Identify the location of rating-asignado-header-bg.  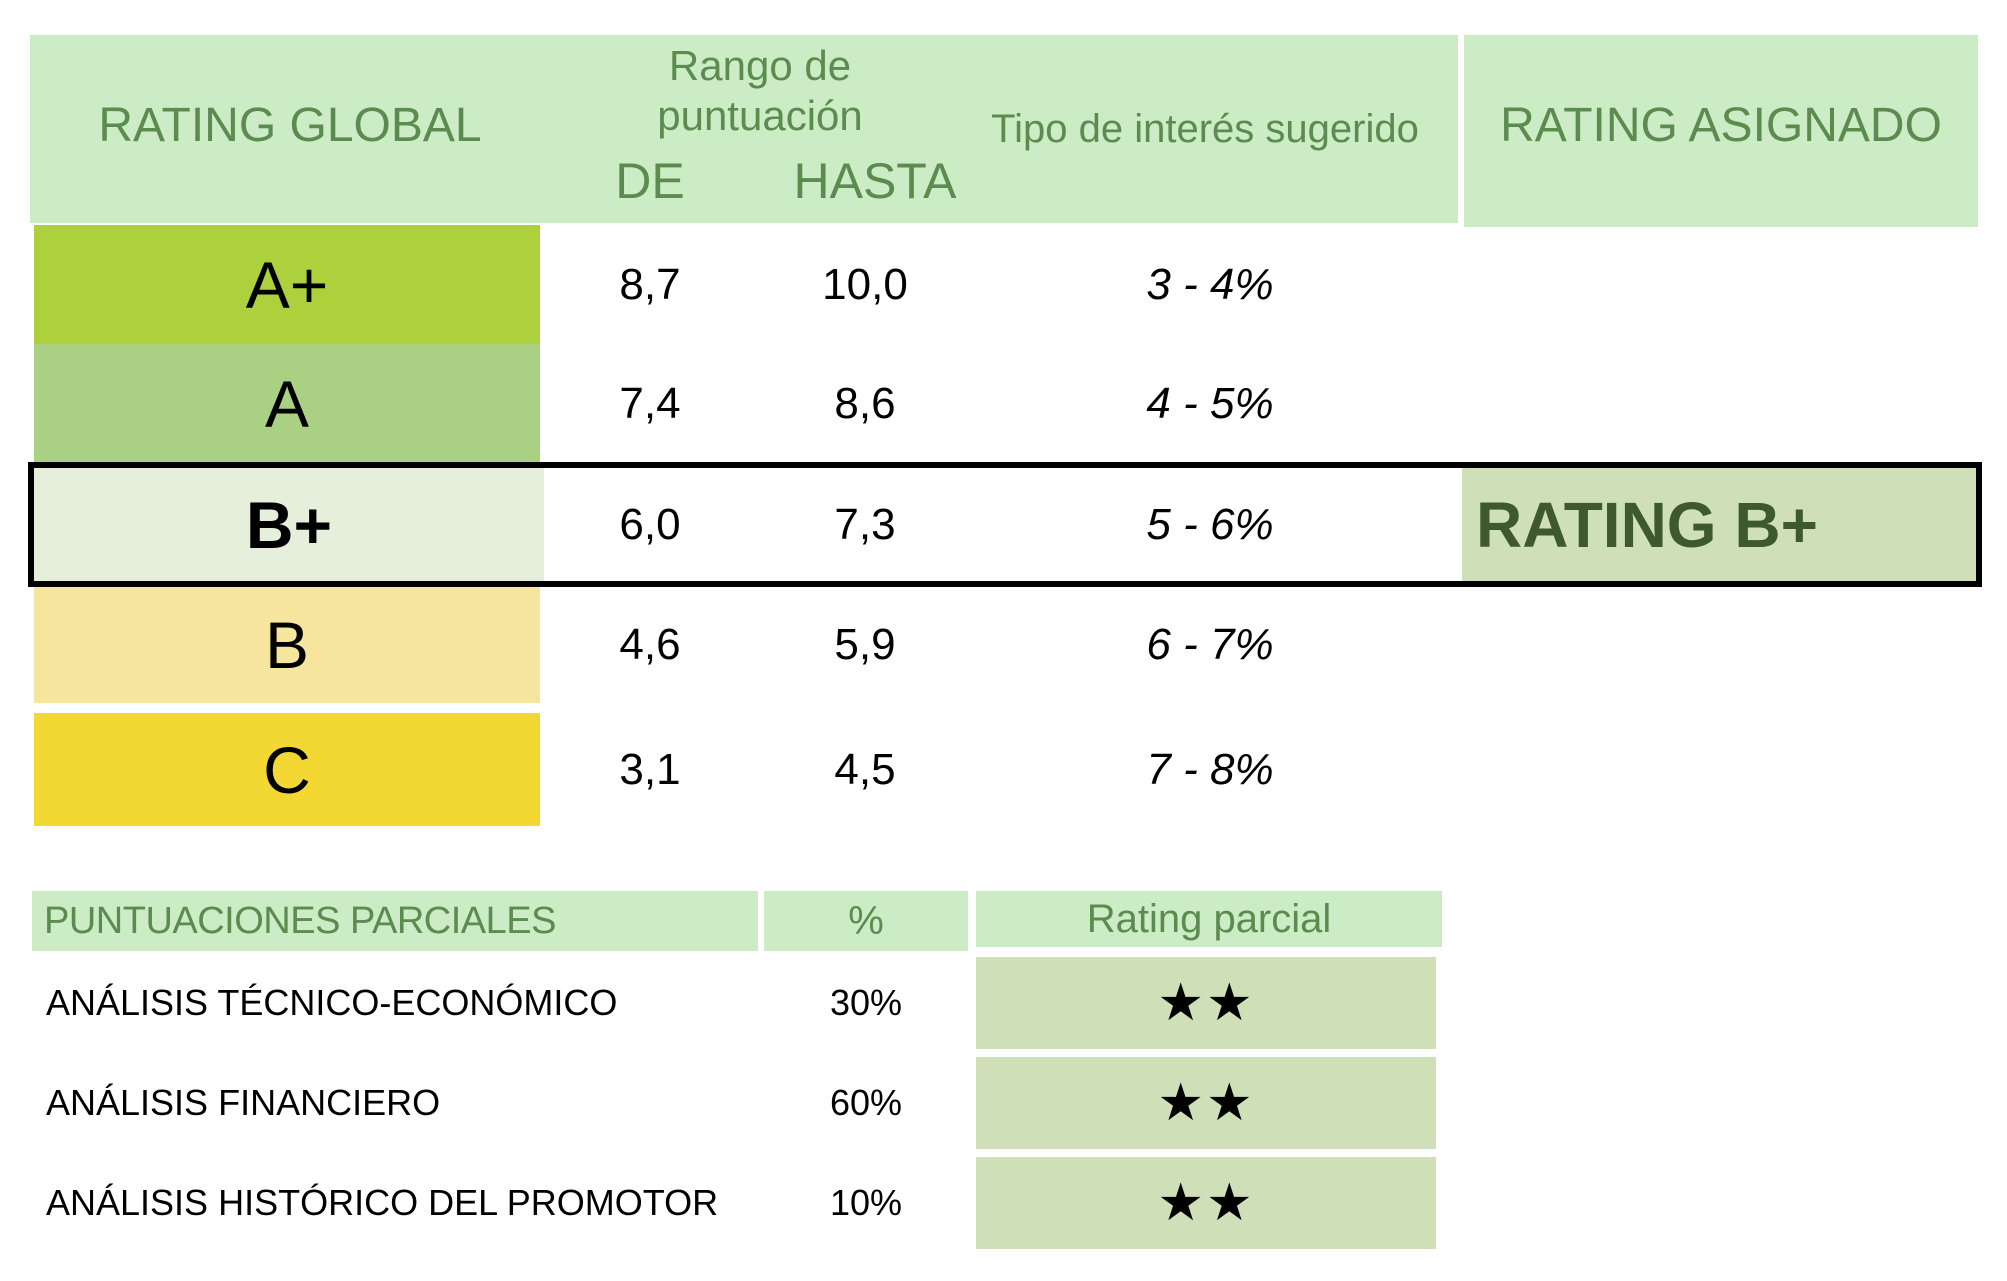
(1721, 131).